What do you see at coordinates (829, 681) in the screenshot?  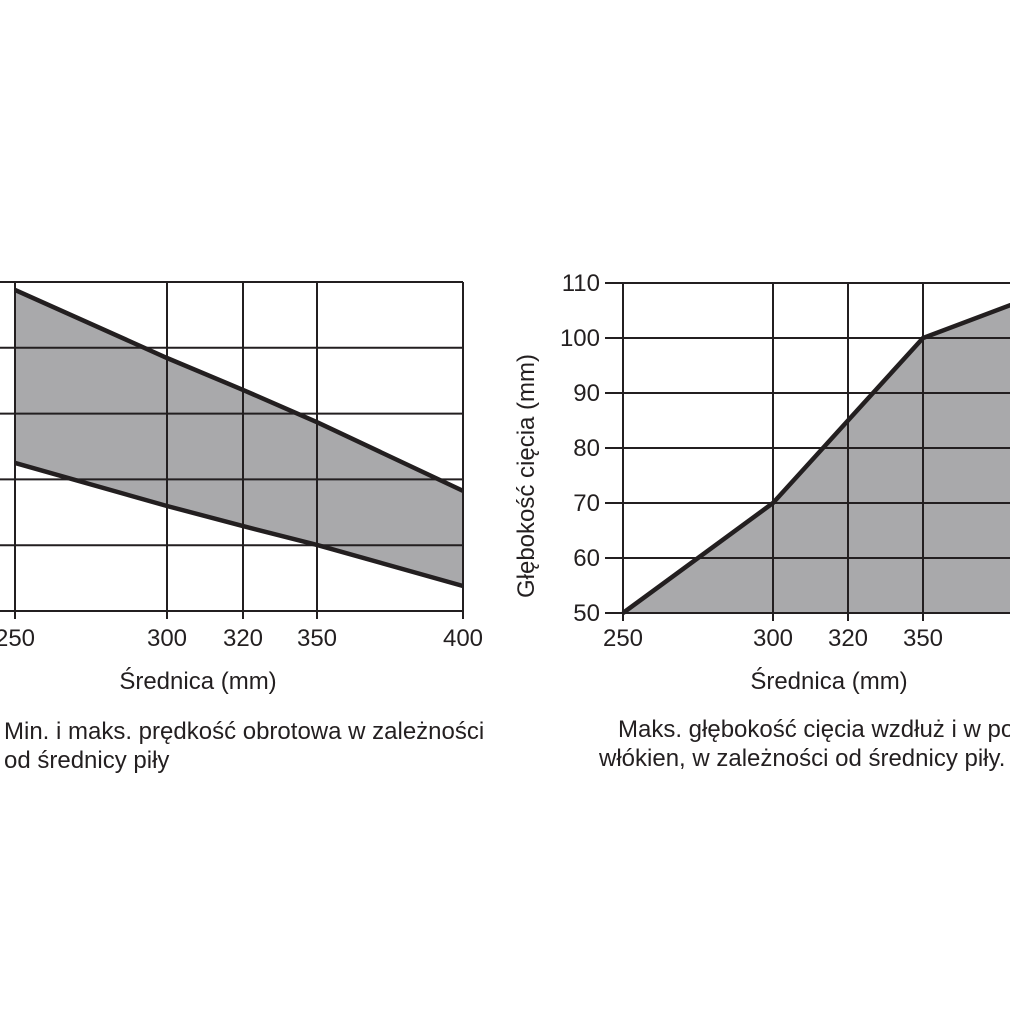 I see `right-chart-x-axis-title: Średnica (mm)` at bounding box center [829, 681].